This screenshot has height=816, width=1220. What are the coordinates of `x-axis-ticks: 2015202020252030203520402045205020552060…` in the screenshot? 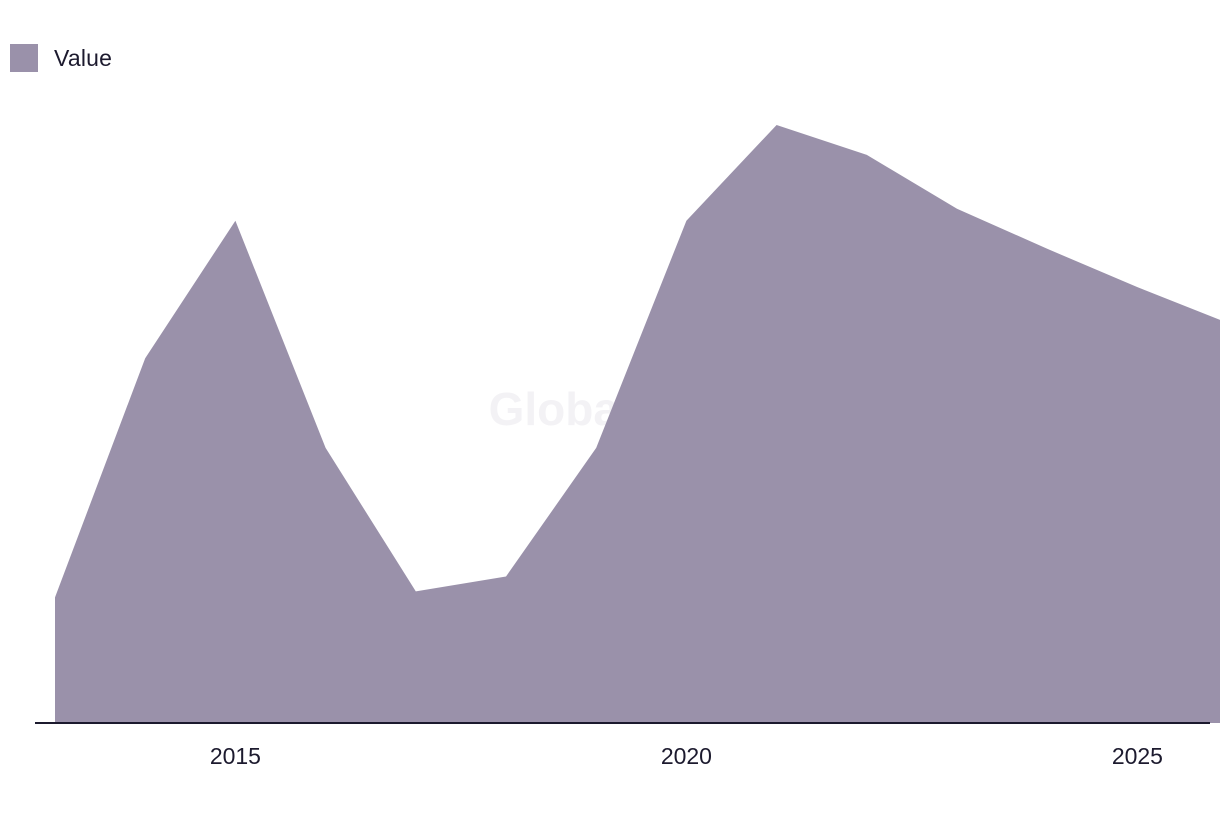 It's located at (686, 756).